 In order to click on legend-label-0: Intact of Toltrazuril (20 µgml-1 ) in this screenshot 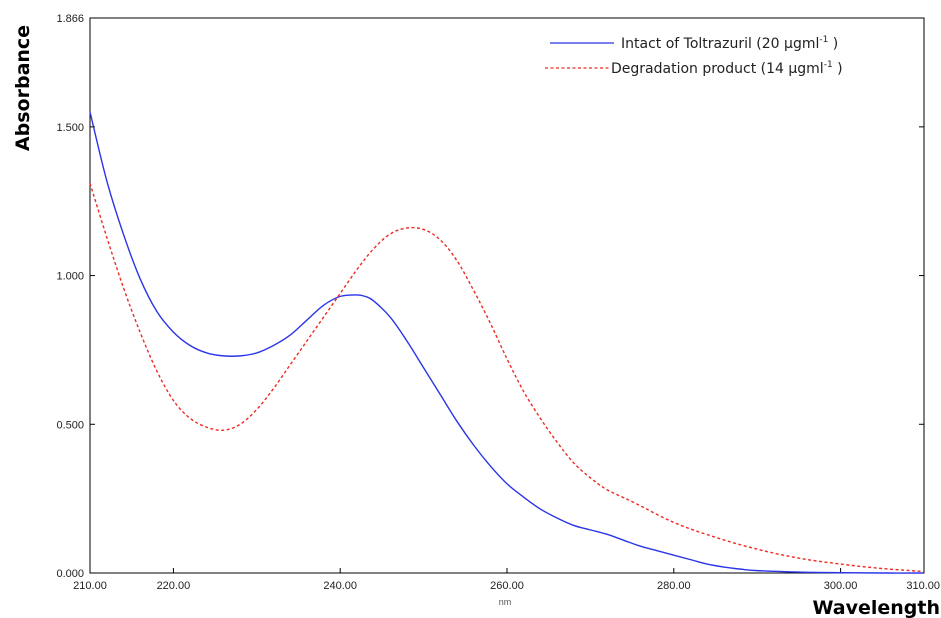, I will do `click(729, 43)`.